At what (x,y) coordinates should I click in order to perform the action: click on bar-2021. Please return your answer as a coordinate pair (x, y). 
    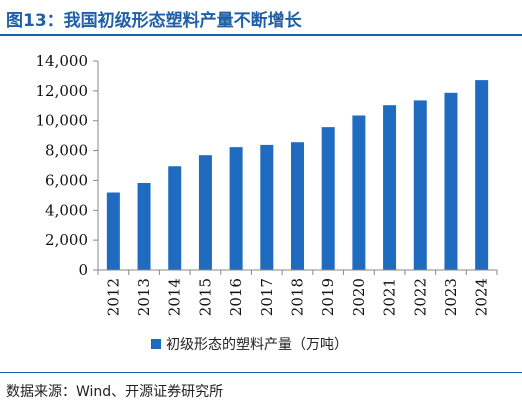
    Looking at the image, I should click on (390, 187).